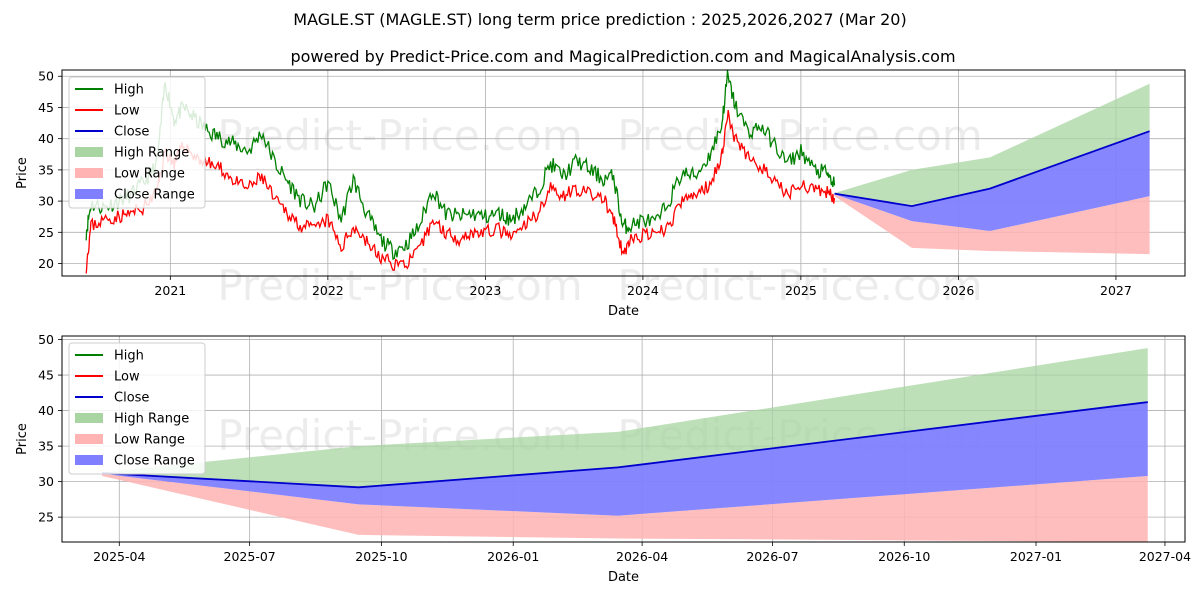 The image size is (1200, 604). I want to click on x-tick-label: 2024, so click(643, 290).